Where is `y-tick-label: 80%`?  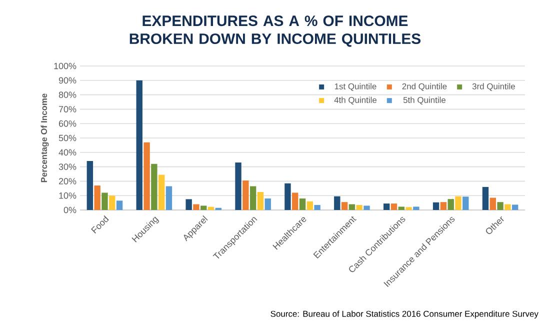
y-tick-label: 80% is located at coordinates (67, 95).